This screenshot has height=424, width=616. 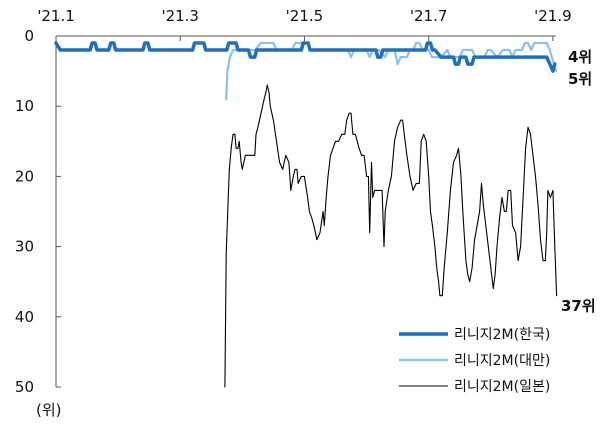 I want to click on y-axis-label: (위), so click(x=49, y=410).